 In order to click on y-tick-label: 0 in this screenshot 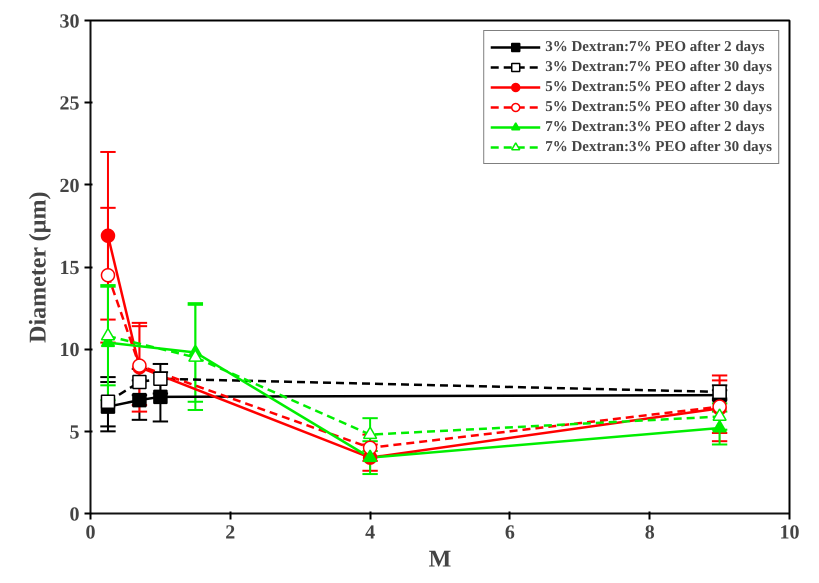, I will do `click(75, 515)`.